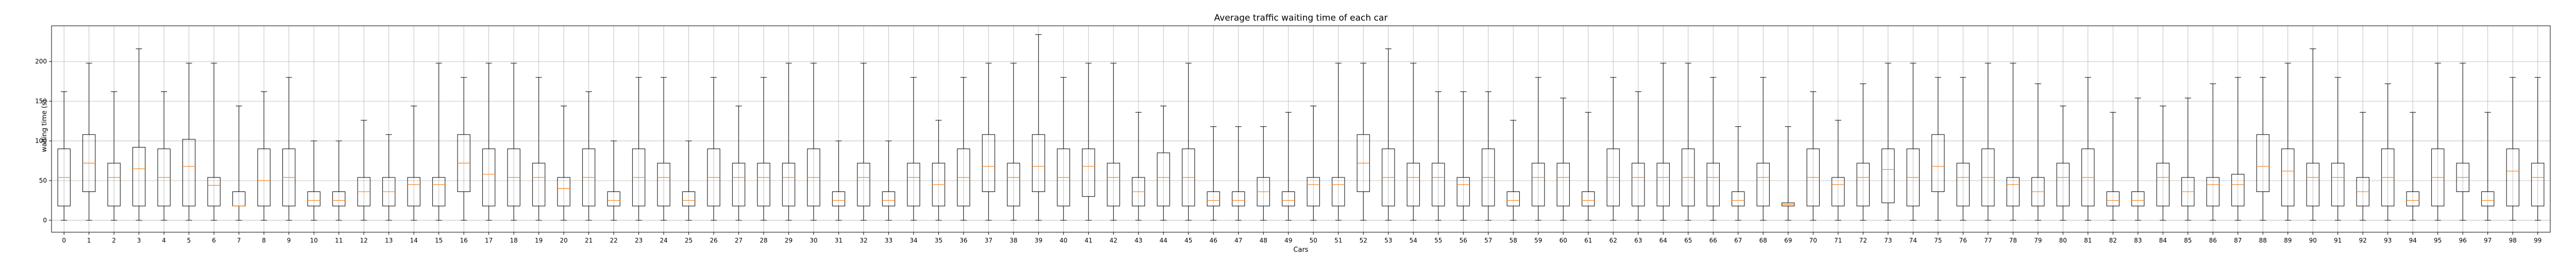 This screenshot has height=258, width=2576. What do you see at coordinates (489, 240) in the screenshot?
I see `x-tick-label: 17` at bounding box center [489, 240].